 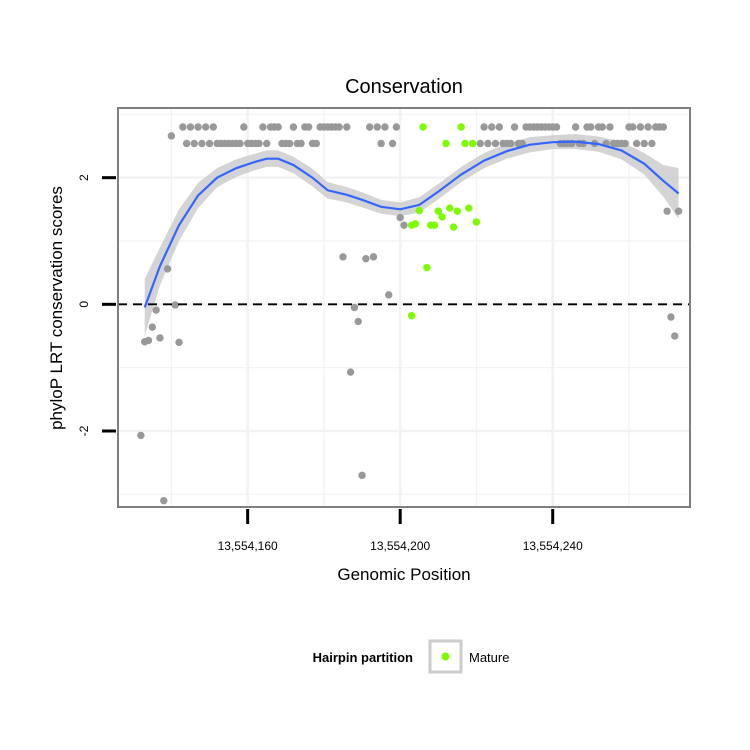 What do you see at coordinates (553, 546) in the screenshot?
I see `x-tick-label: 13,554,240` at bounding box center [553, 546].